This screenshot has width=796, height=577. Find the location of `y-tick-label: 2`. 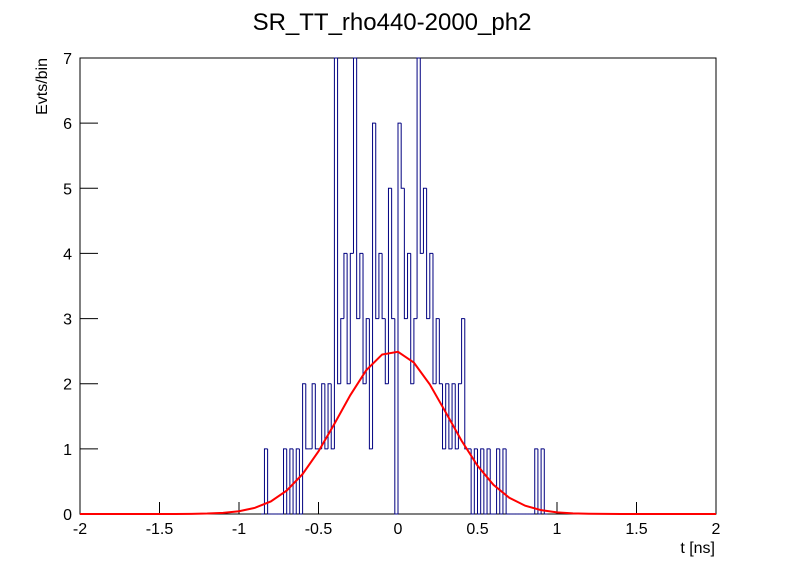

y-tick-label: 2 is located at coordinates (67, 385).